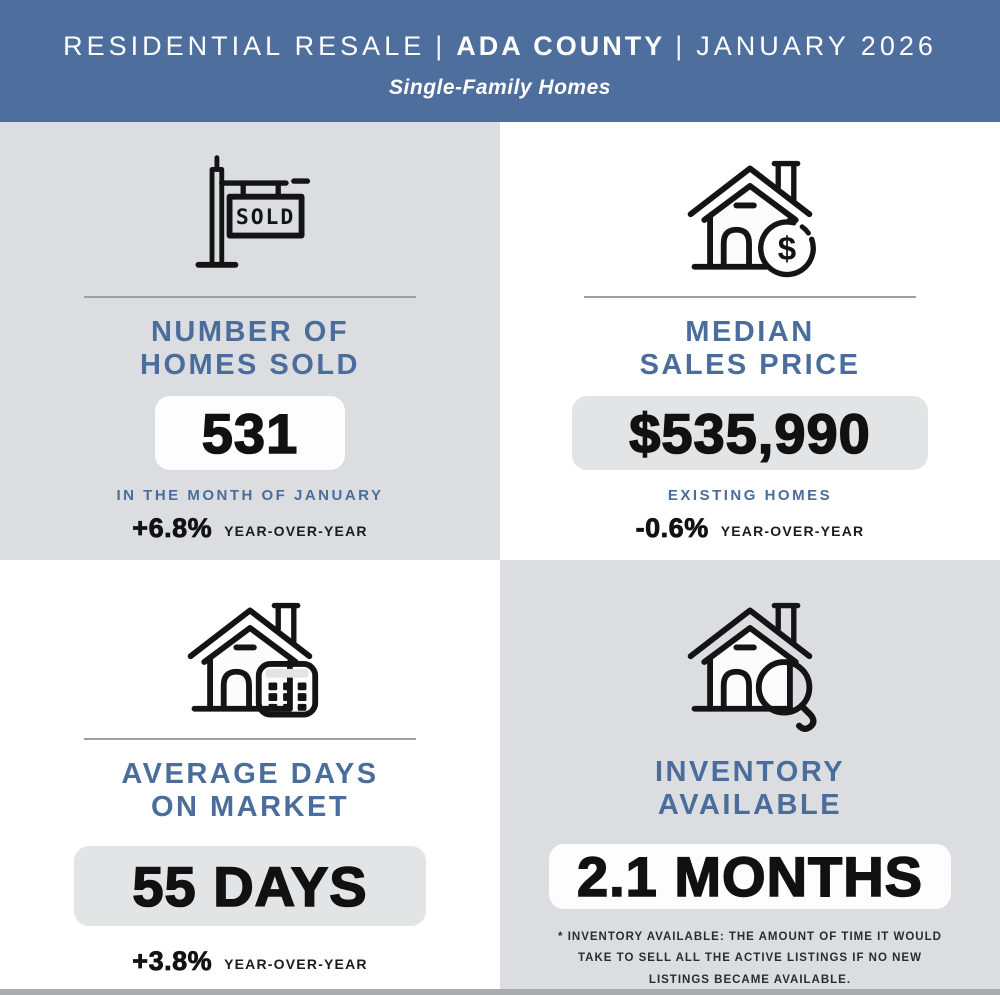 Image resolution: width=1000 pixels, height=995 pixels. Describe the element at coordinates (172, 528) in the screenshot. I see `yoy-value: +6.8%` at that location.